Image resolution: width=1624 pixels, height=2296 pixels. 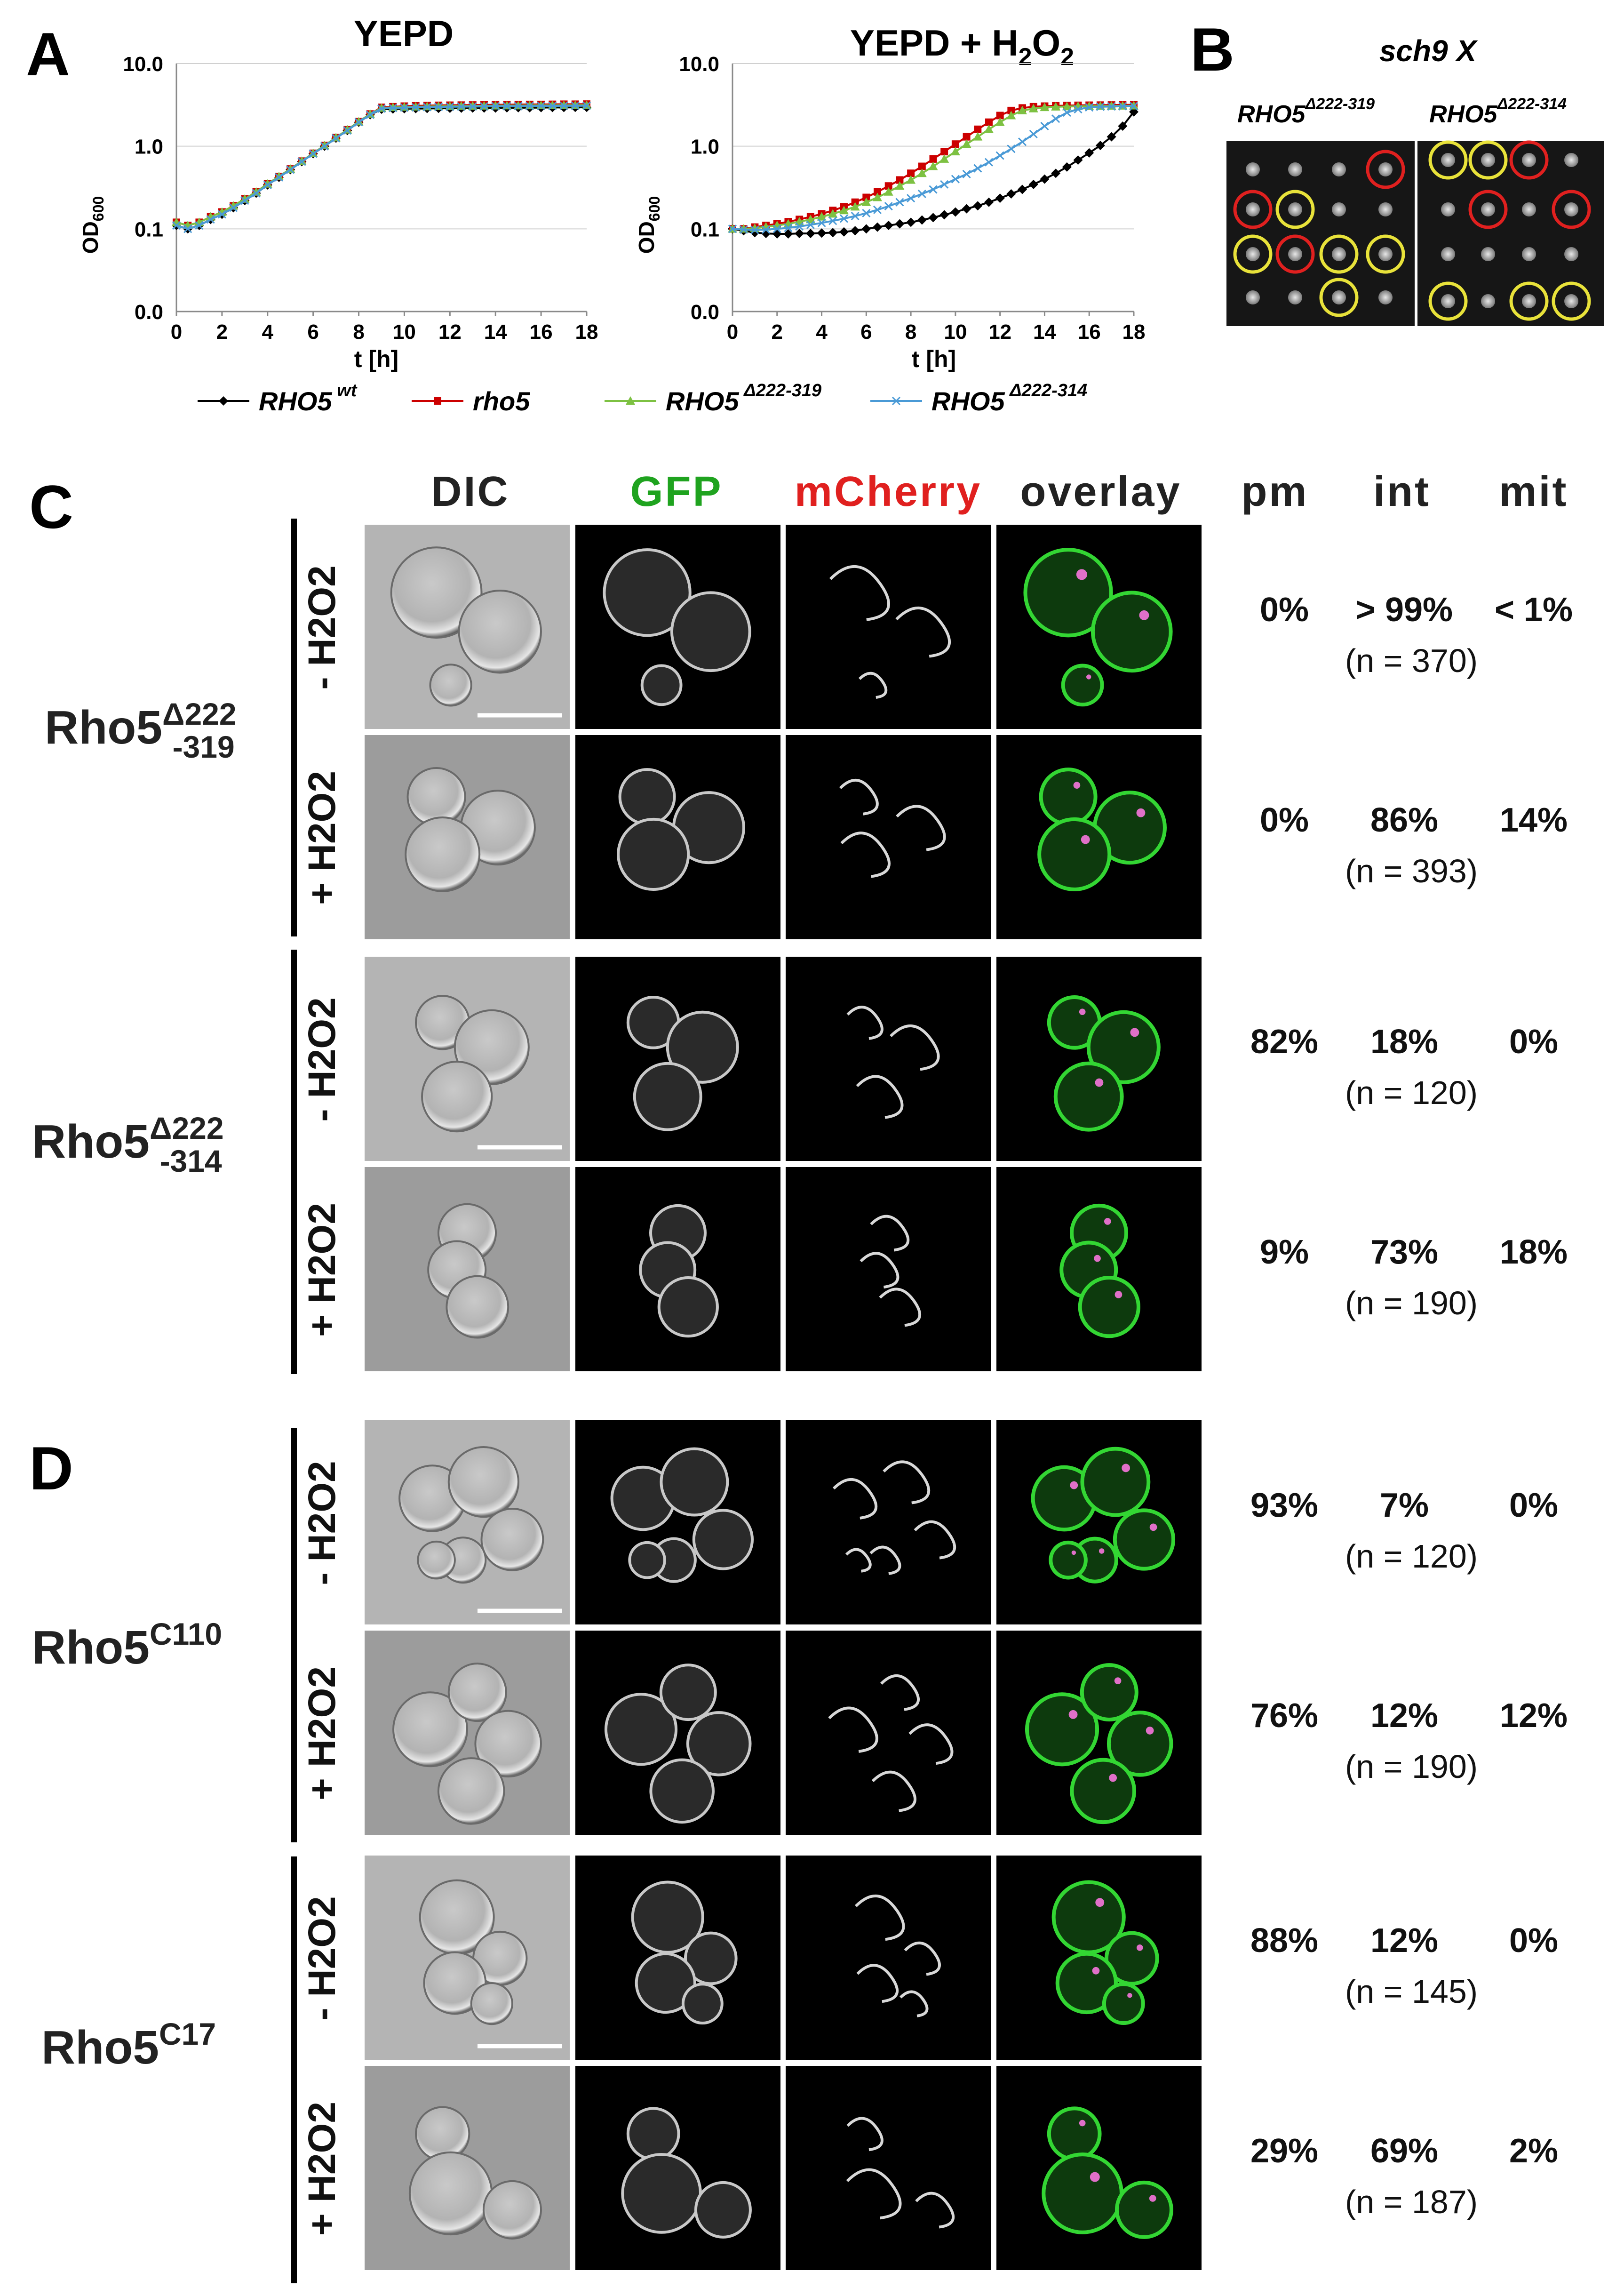 What do you see at coordinates (1404, 1042) in the screenshot?
I see `stat-int: 18%` at bounding box center [1404, 1042].